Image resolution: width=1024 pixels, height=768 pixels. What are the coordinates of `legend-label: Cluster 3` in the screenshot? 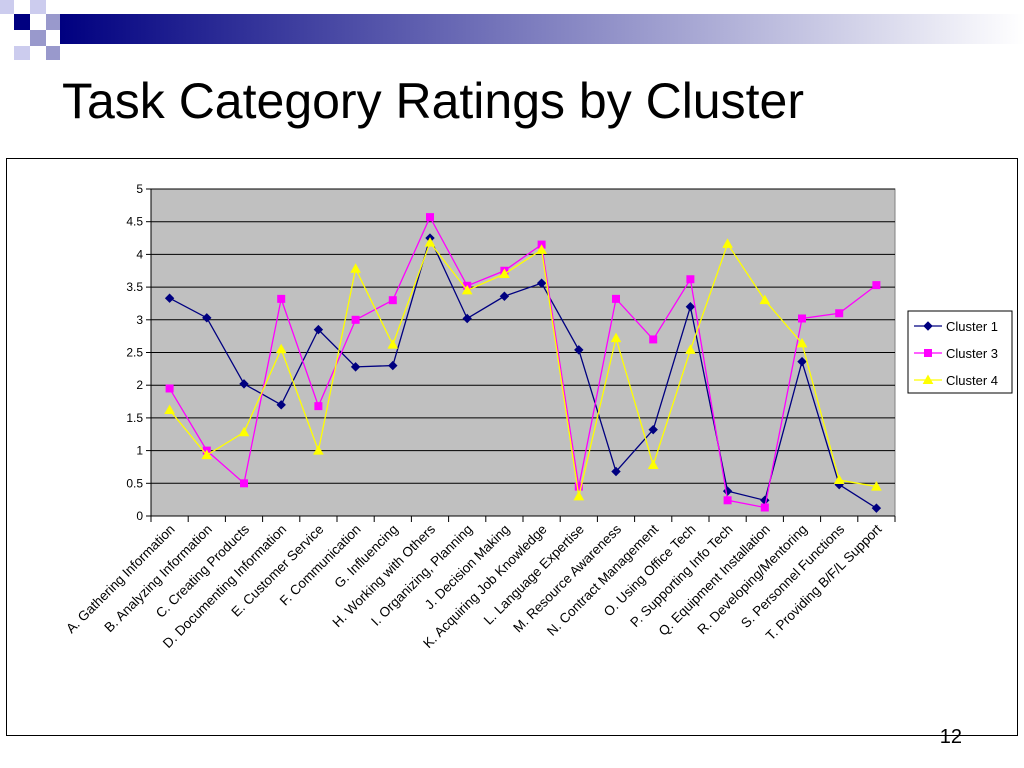 It's located at (972, 353).